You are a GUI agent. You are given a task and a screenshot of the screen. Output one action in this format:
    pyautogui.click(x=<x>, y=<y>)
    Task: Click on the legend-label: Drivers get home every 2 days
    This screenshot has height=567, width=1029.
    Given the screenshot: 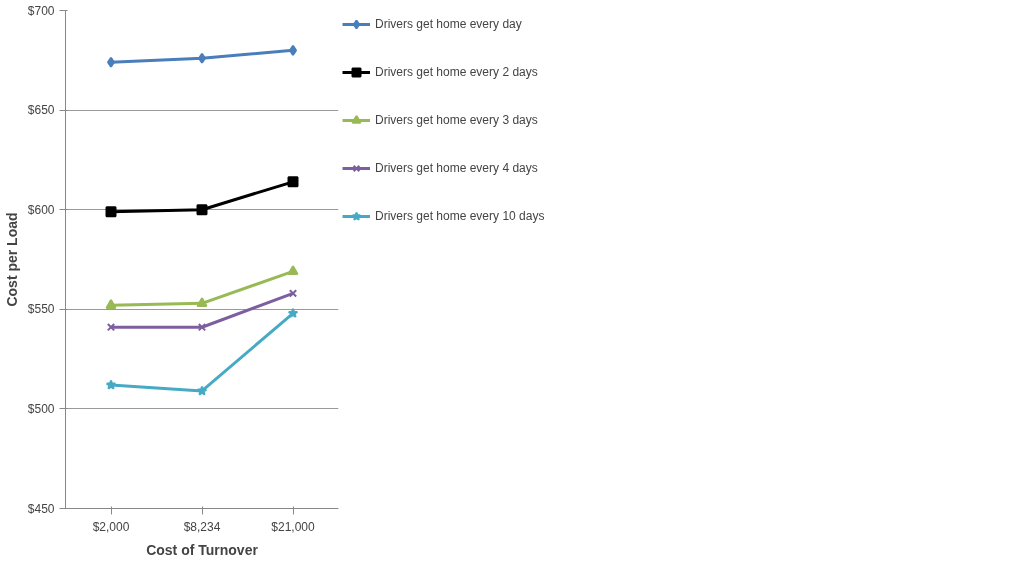 What is the action you would take?
    pyautogui.click(x=456, y=72)
    